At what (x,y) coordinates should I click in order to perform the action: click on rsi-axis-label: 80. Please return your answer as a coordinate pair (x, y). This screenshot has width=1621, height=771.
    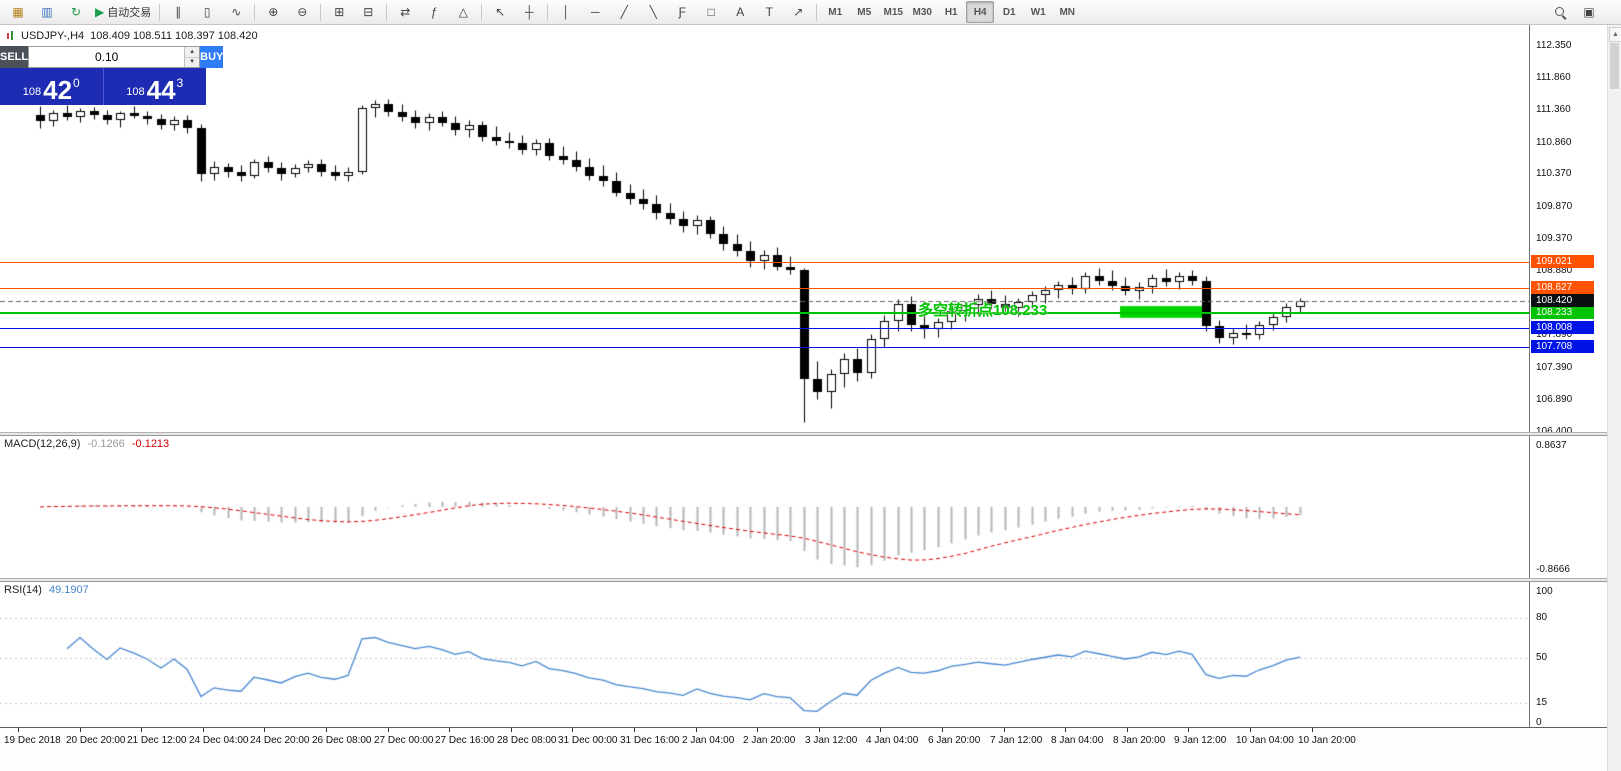
    Looking at the image, I should click on (1542, 617).